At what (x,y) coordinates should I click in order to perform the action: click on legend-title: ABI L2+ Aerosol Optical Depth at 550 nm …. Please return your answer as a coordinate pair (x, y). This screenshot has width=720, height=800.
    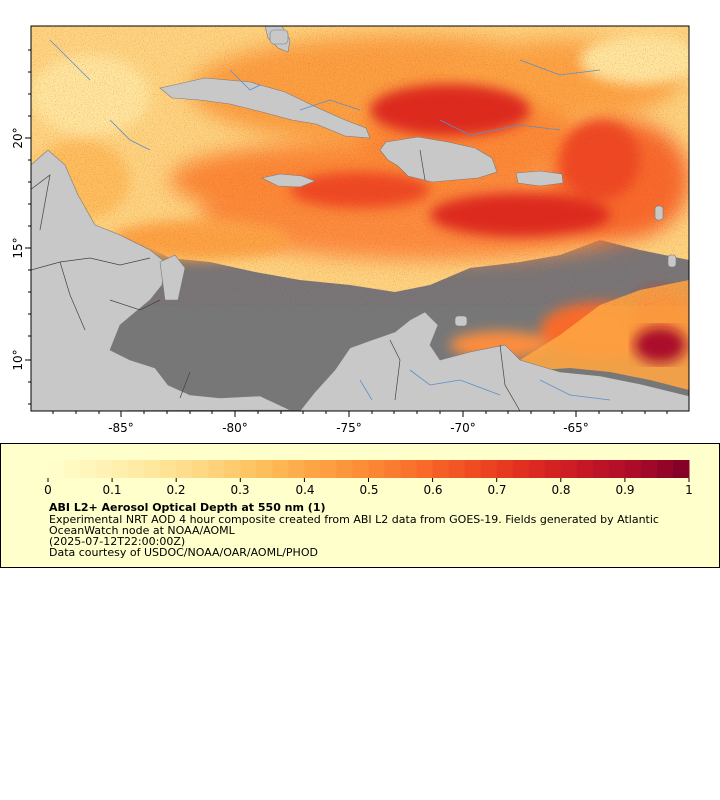
    Looking at the image, I should click on (187, 507).